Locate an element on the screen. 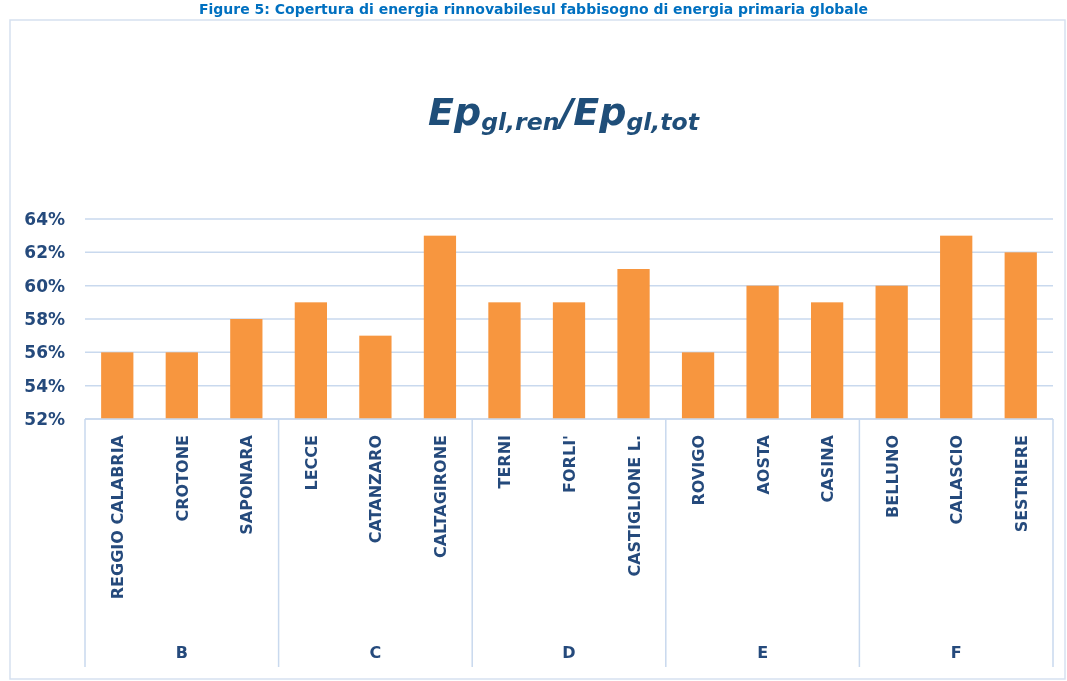 This screenshot has height=681, width=1067. text: C is located at coordinates (375, 652).